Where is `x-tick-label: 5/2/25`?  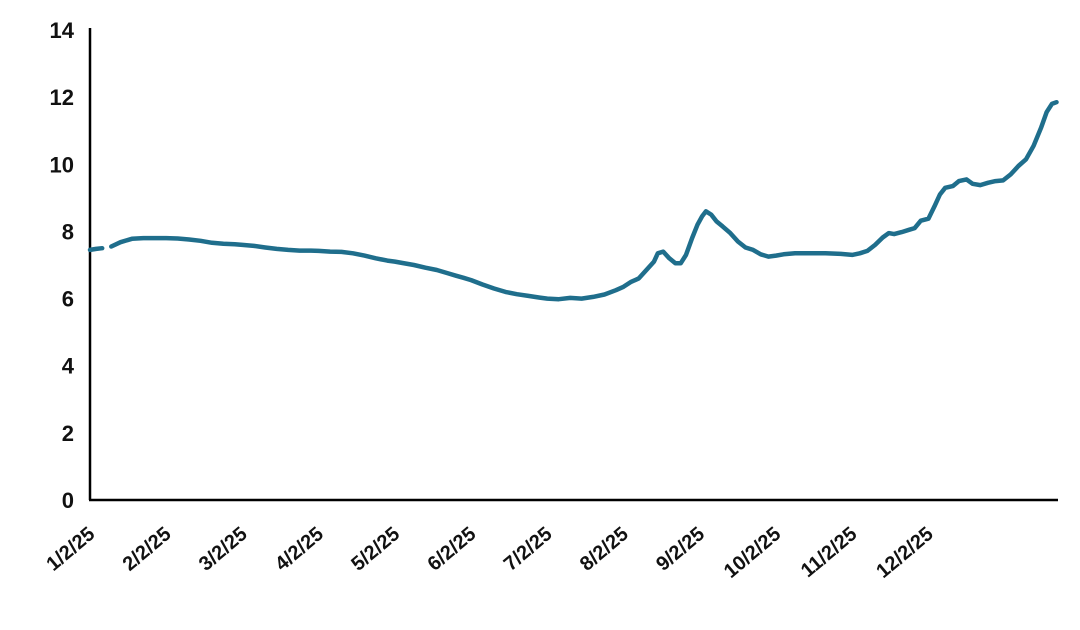 x-tick-label: 5/2/25 is located at coordinates (375, 549).